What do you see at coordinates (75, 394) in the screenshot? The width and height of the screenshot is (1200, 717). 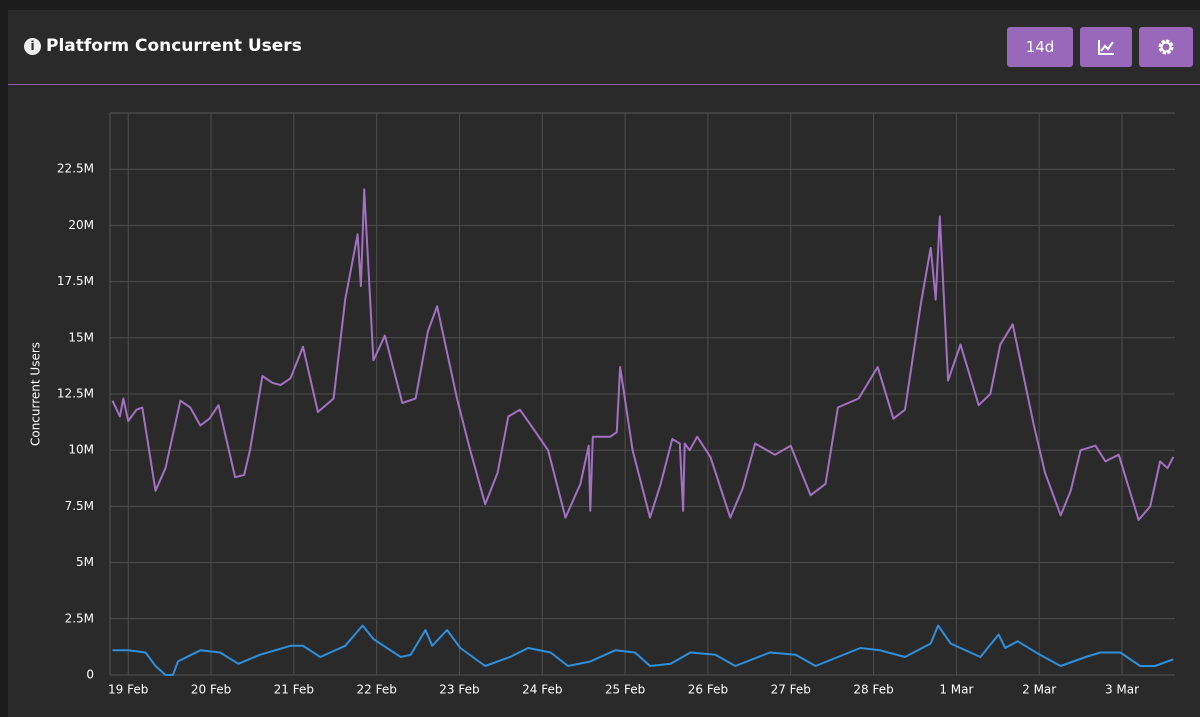 I see `y-tick-label: 12.5M` at bounding box center [75, 394].